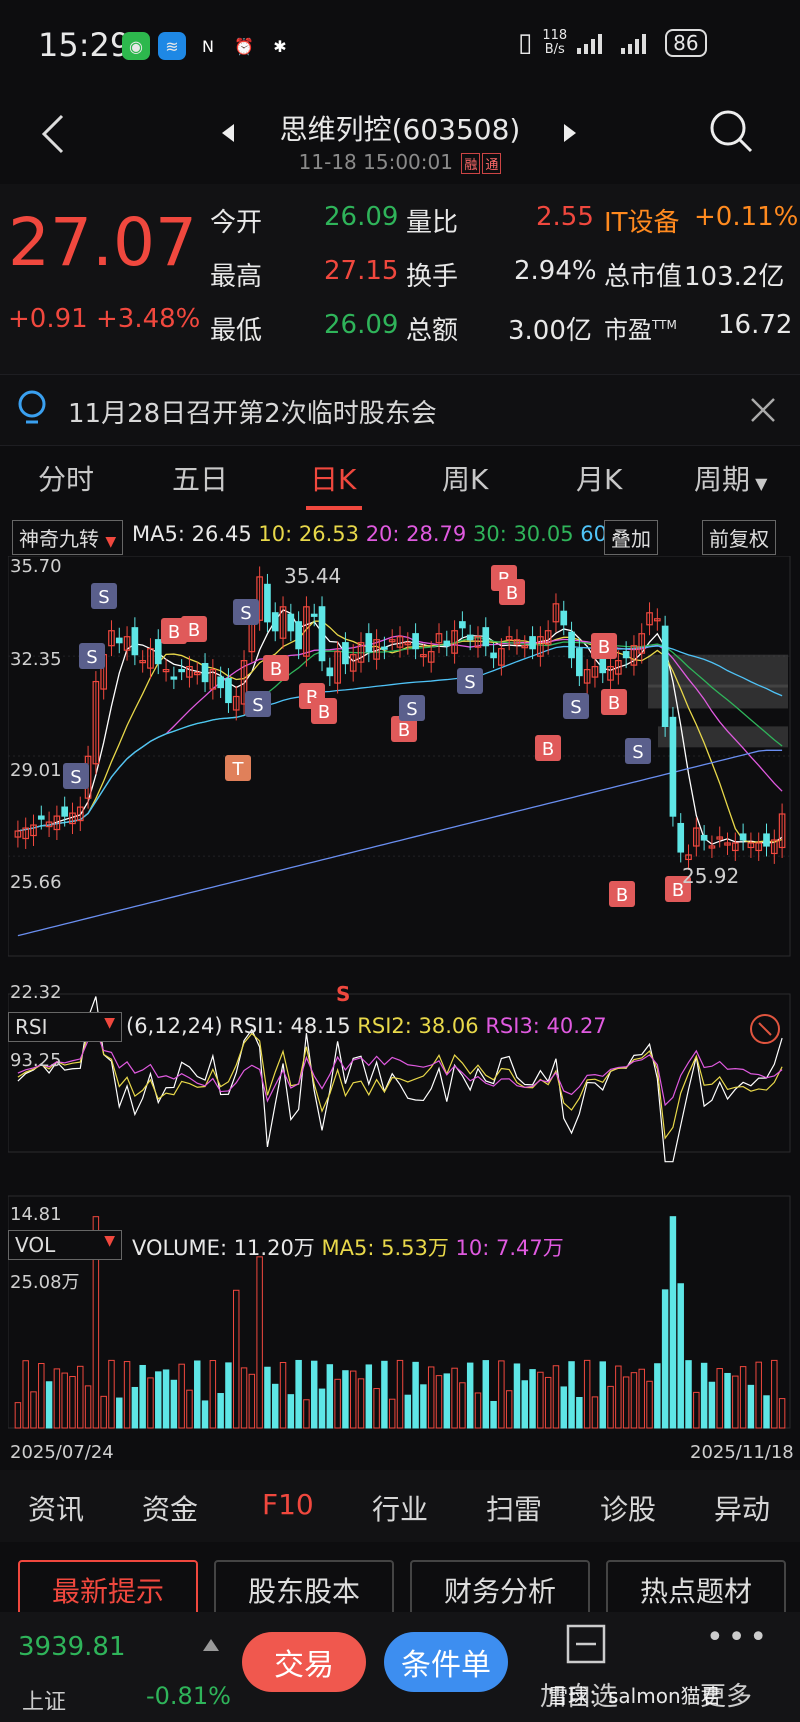 This screenshot has height=1722, width=800. What do you see at coordinates (66, 479) in the screenshot?
I see `tab-intraday: 分时` at bounding box center [66, 479].